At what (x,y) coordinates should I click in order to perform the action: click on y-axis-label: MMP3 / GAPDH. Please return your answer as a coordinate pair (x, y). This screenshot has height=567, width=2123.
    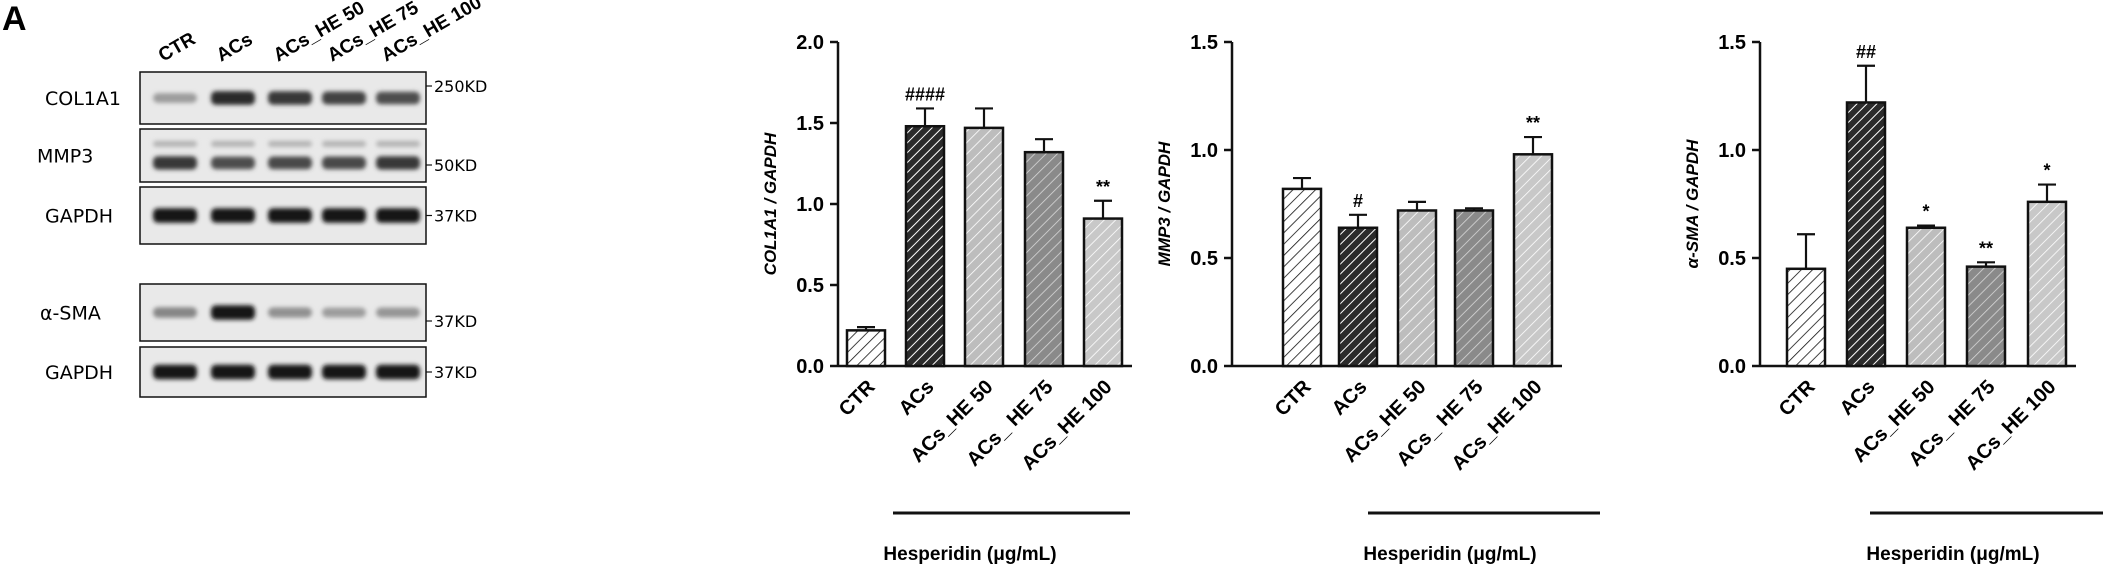
    Looking at the image, I should click on (1164, 203).